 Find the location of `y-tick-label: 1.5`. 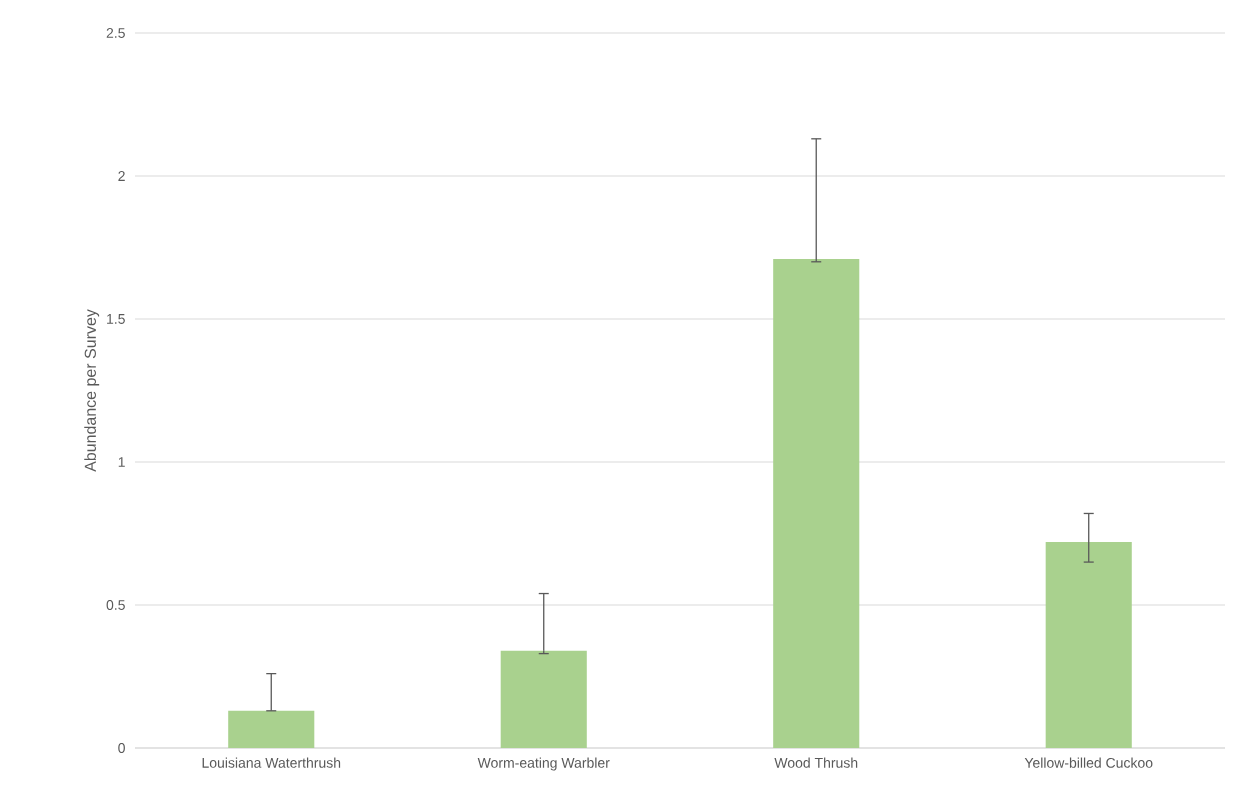

y-tick-label: 1.5 is located at coordinates (116, 319).